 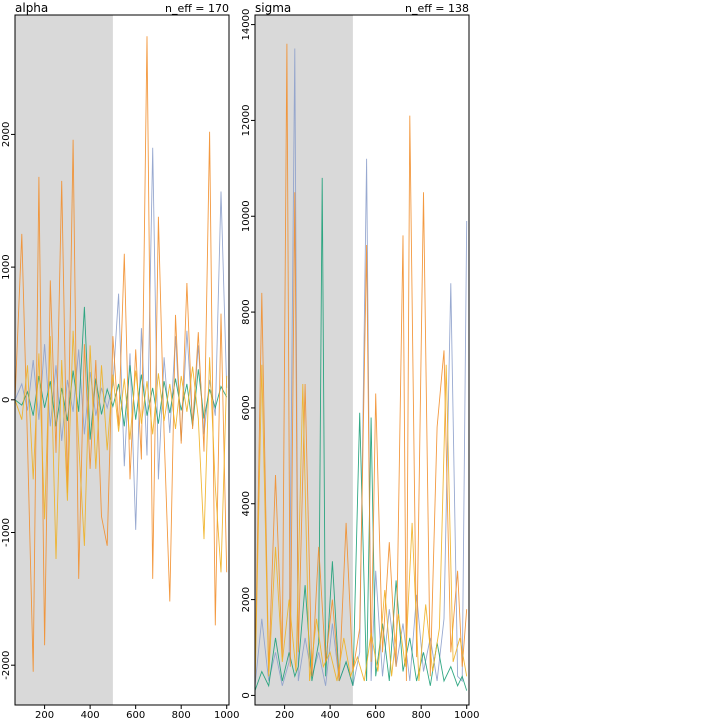 I want to click on n-eff-label: n_eff = 170, so click(x=197, y=8).